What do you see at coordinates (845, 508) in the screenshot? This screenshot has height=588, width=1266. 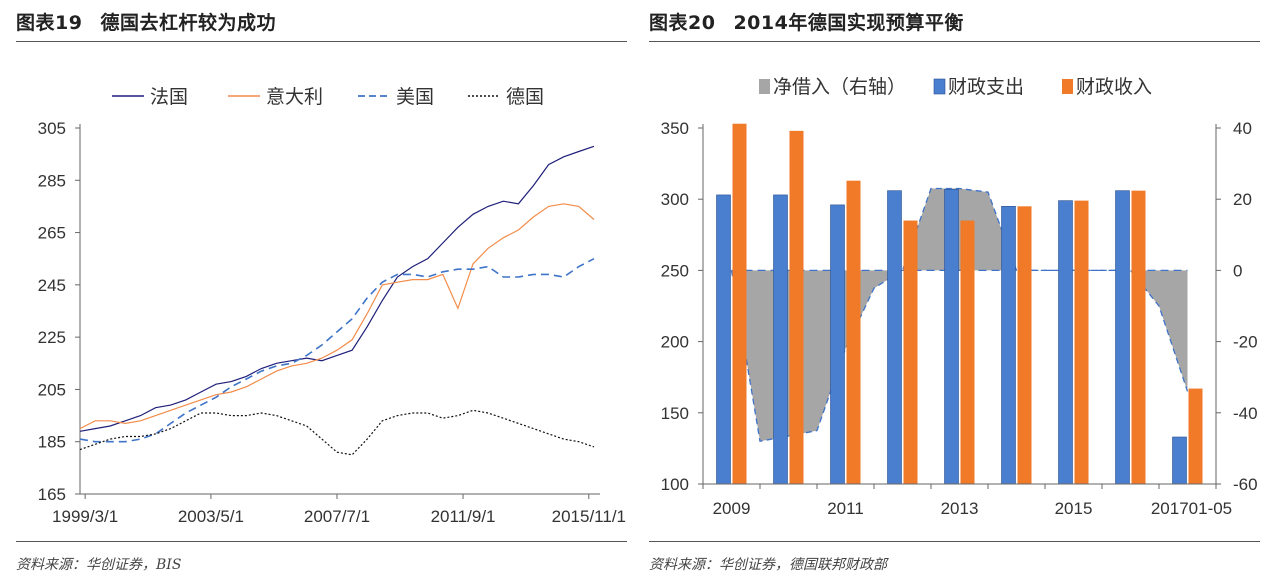 I see `x-tick-label: 2011` at bounding box center [845, 508].